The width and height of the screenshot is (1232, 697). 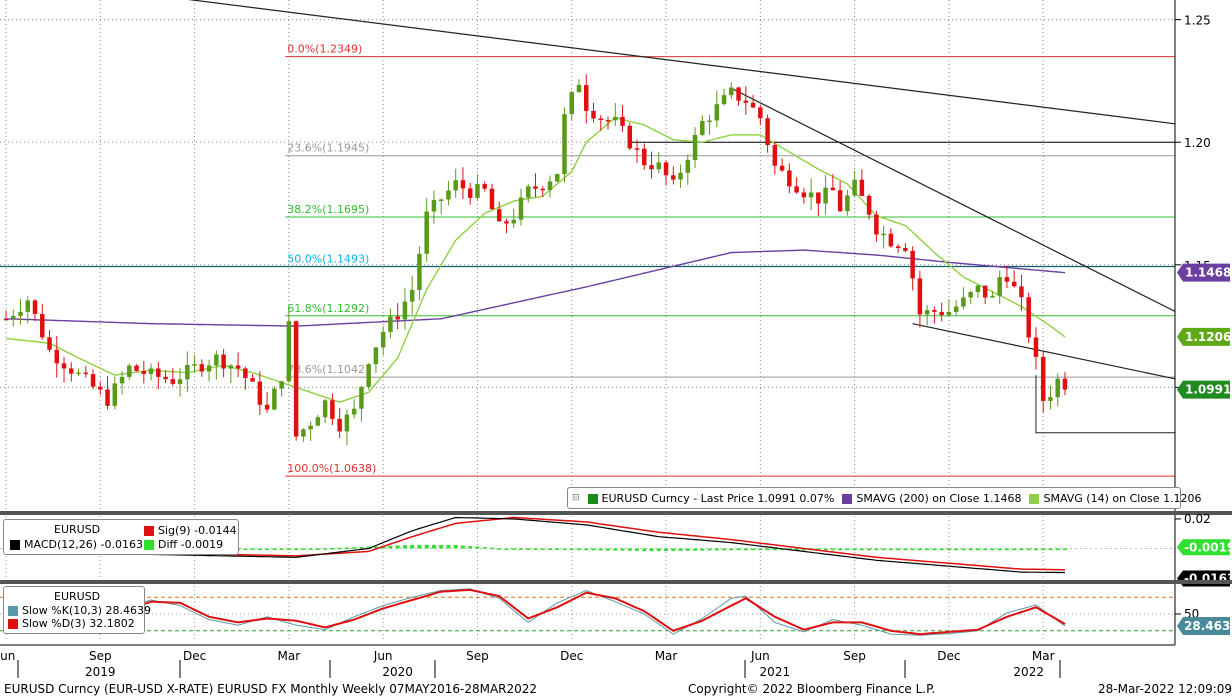 What do you see at coordinates (666, 656) in the screenshot?
I see `x-tick-label-7: Mar` at bounding box center [666, 656].